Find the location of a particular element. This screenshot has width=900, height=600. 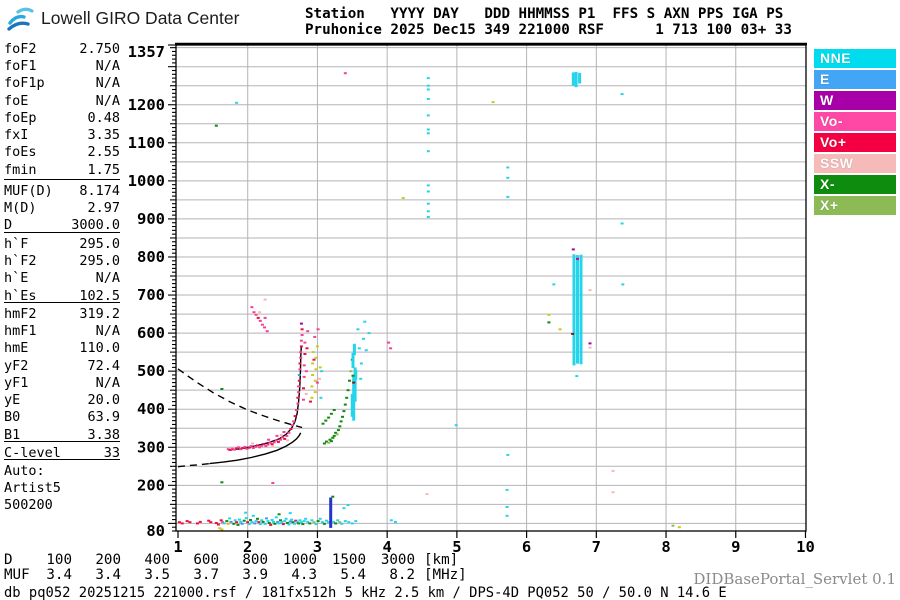

parameter-label: h`E is located at coordinates (16, 278).